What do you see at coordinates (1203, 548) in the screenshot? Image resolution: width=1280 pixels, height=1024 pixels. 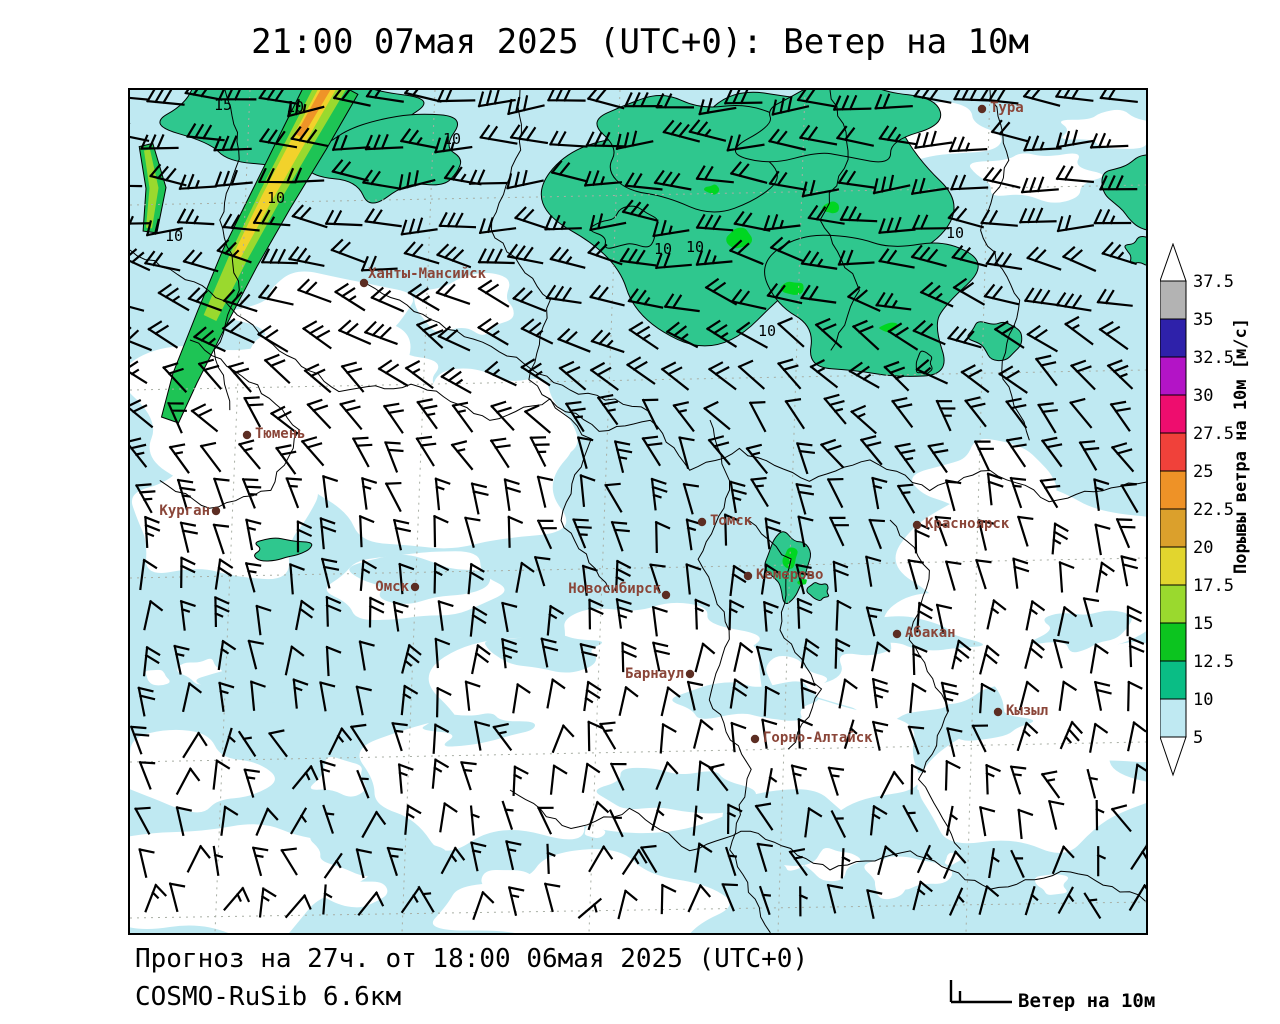 I see `colorbar-tick-label: 20` at bounding box center [1203, 548].